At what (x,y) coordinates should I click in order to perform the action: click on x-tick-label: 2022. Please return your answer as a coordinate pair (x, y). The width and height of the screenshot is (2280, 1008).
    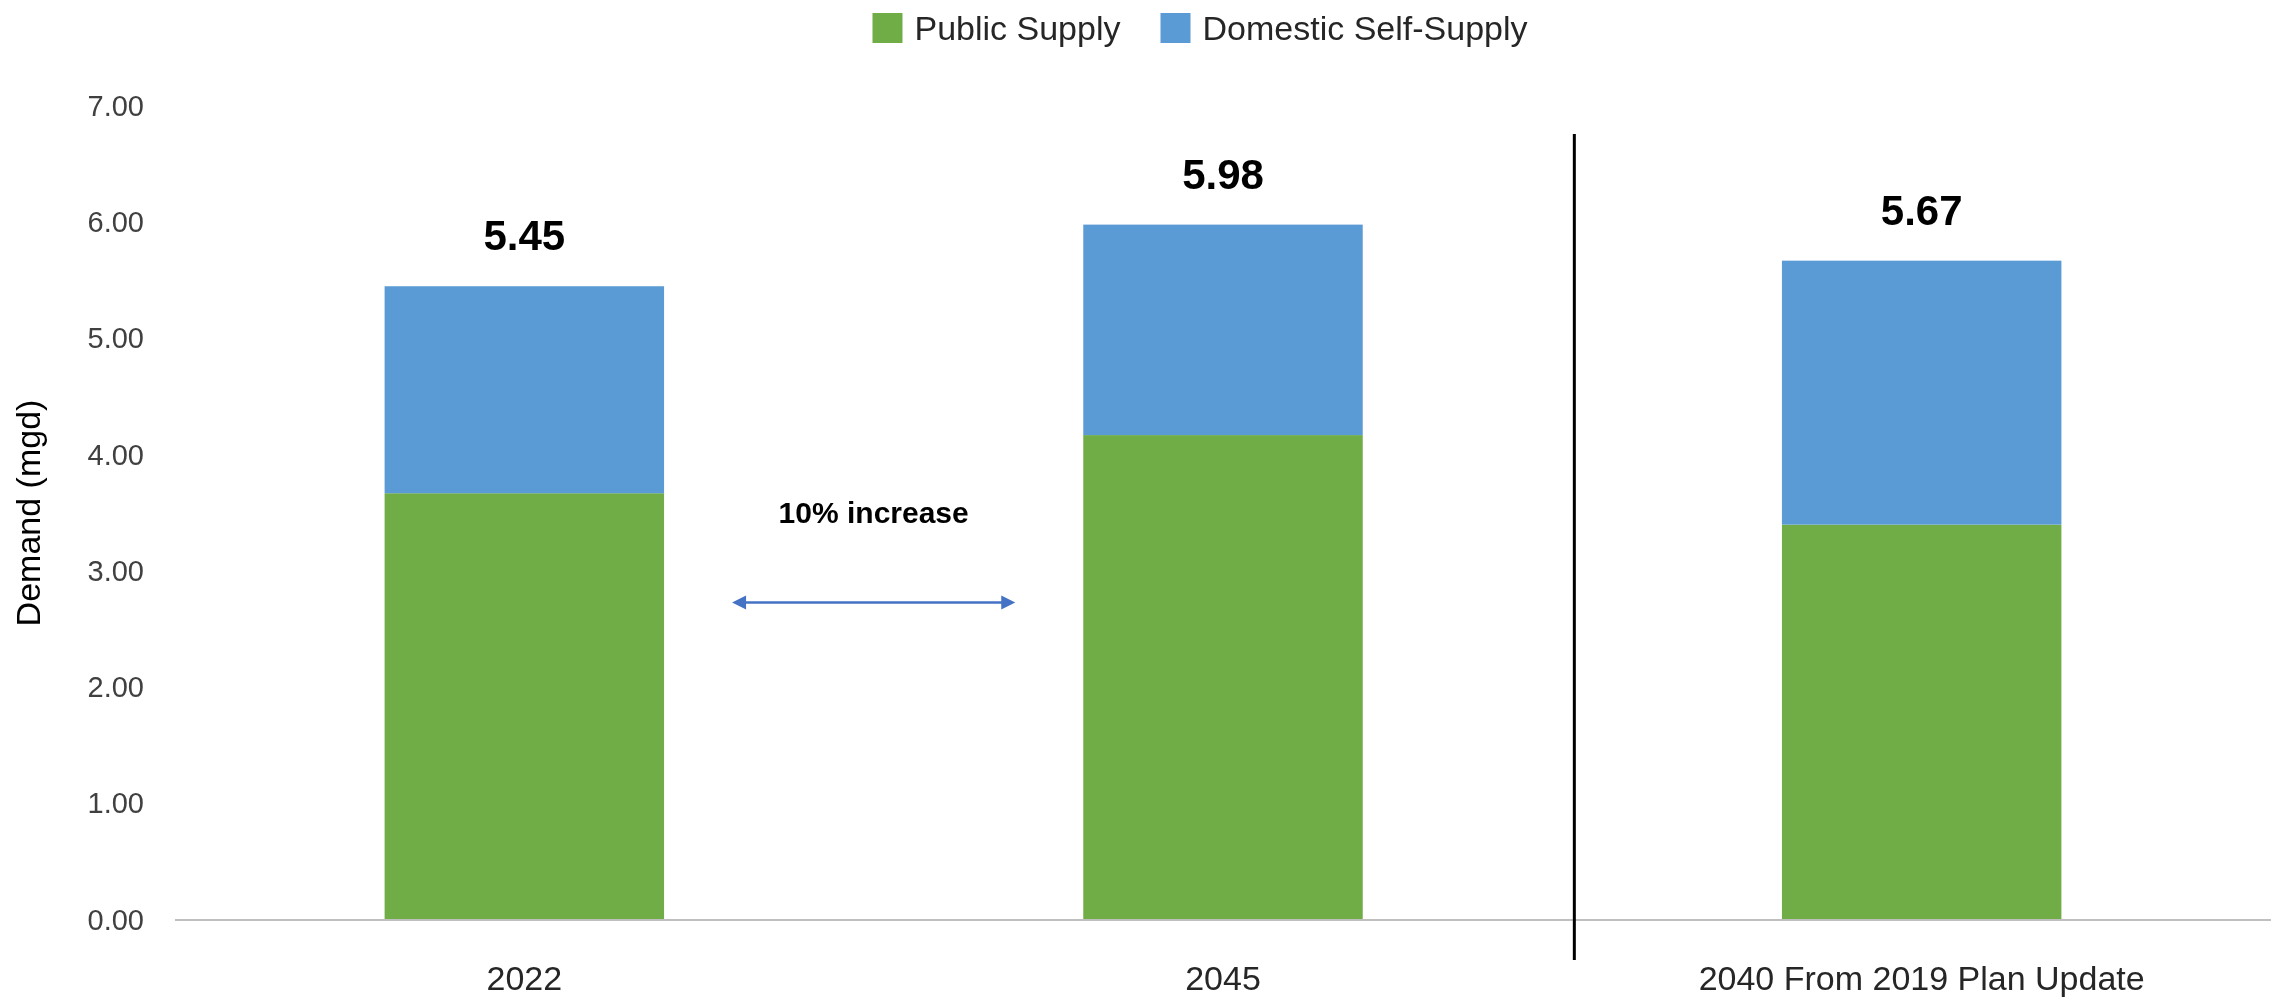
    Looking at the image, I should click on (524, 978).